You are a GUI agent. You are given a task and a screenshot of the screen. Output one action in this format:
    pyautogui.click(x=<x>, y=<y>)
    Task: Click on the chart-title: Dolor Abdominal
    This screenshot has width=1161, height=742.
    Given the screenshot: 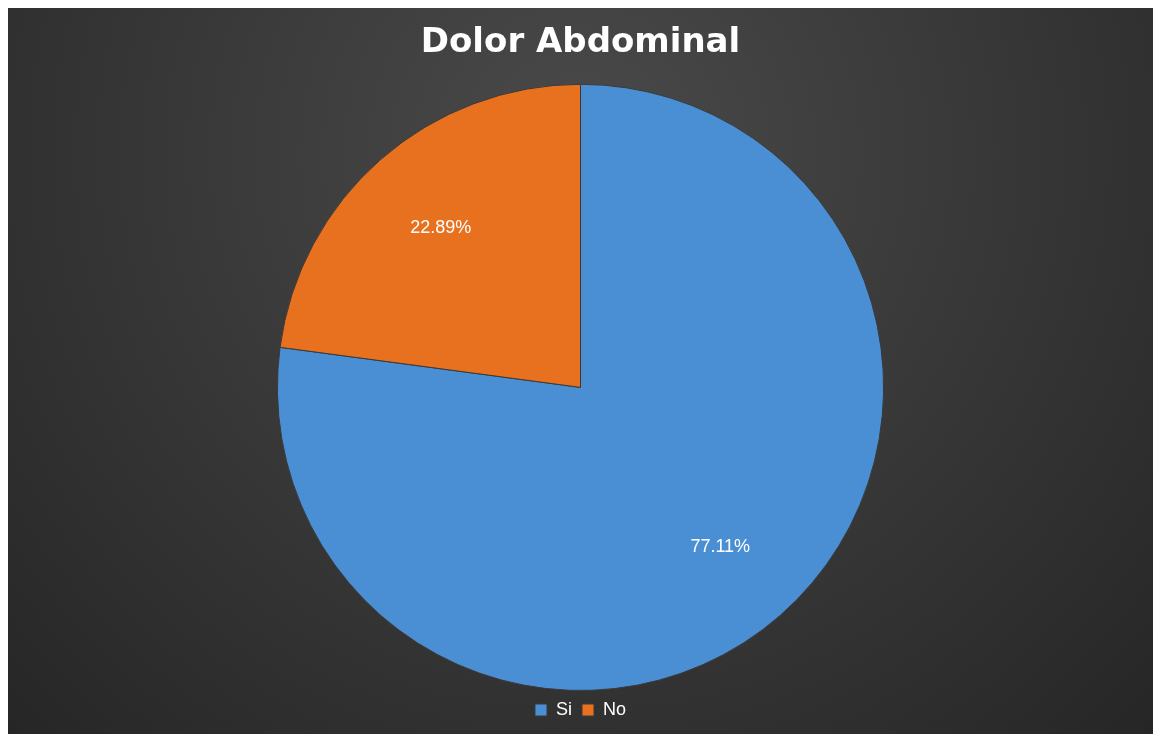 What is the action you would take?
    pyautogui.click(x=580, y=40)
    